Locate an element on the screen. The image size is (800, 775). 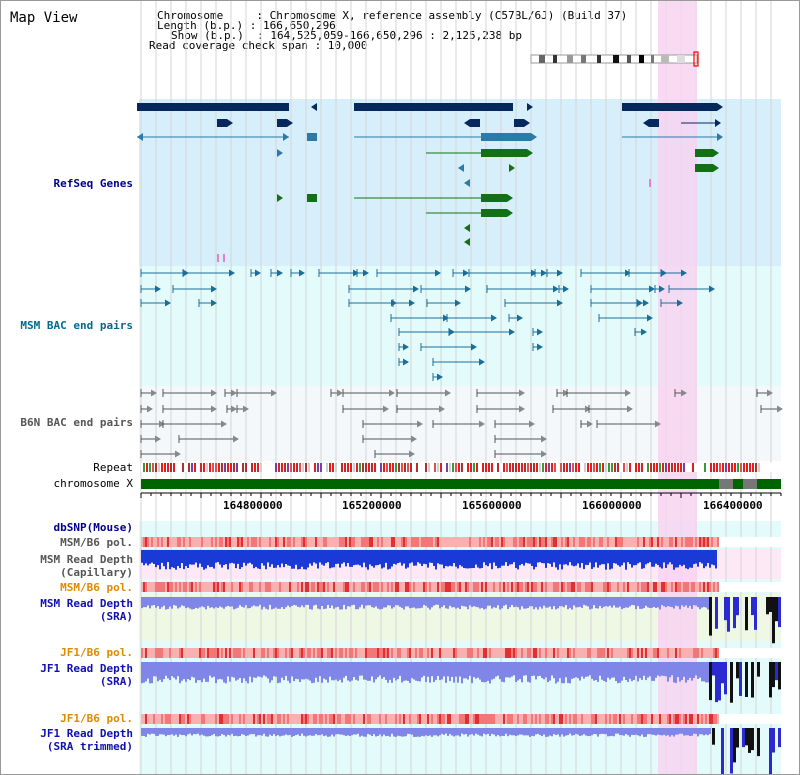
ruler-tick-label: 166000000 is located at coordinates (612, 505).